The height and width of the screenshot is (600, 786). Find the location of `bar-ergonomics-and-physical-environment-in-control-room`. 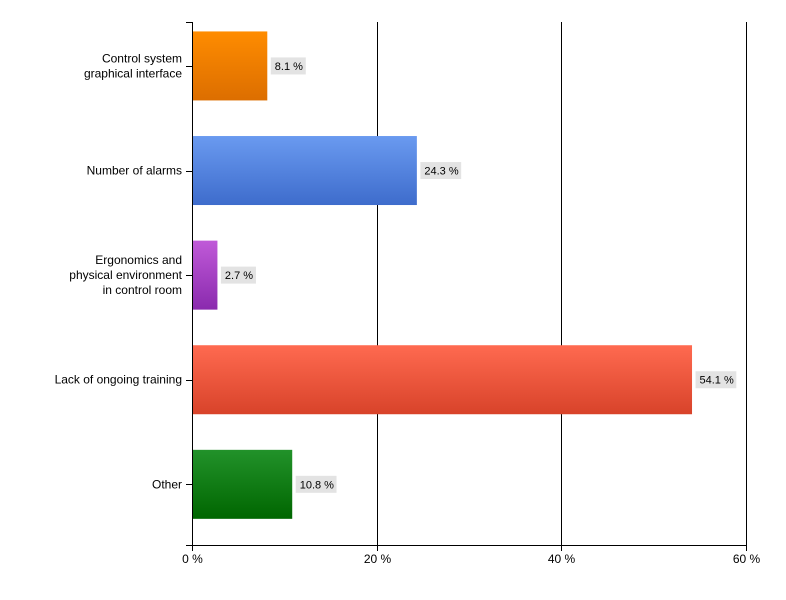

bar-ergonomics-and-physical-environment-in-control-room is located at coordinates (205, 275).